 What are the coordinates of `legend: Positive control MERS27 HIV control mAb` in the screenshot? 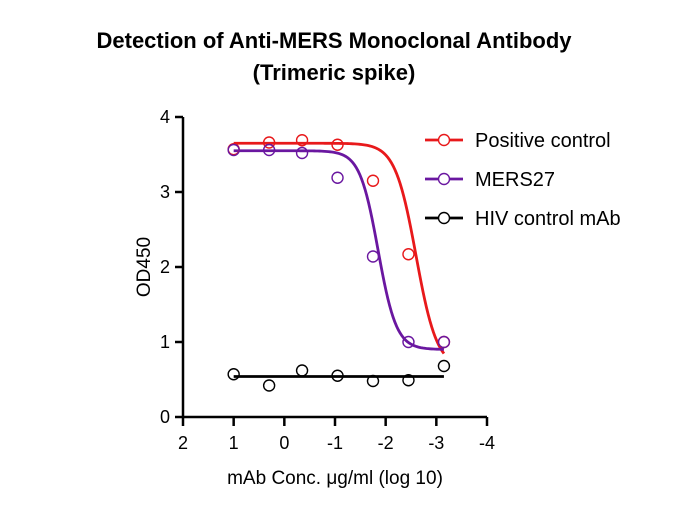 It's located at (523, 180).